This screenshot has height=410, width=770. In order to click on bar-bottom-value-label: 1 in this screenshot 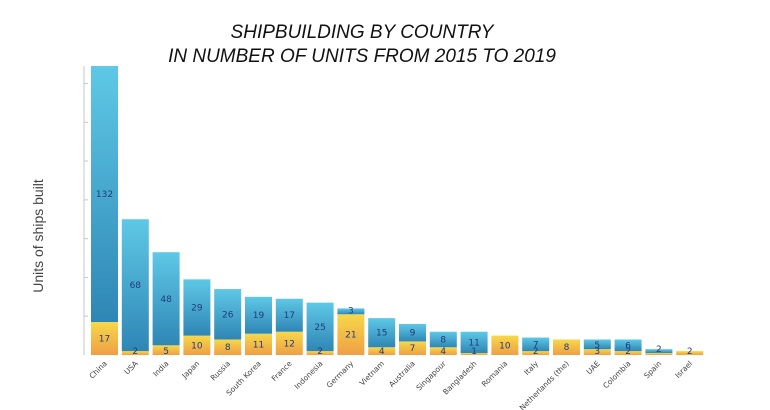, I will do `click(474, 352)`.